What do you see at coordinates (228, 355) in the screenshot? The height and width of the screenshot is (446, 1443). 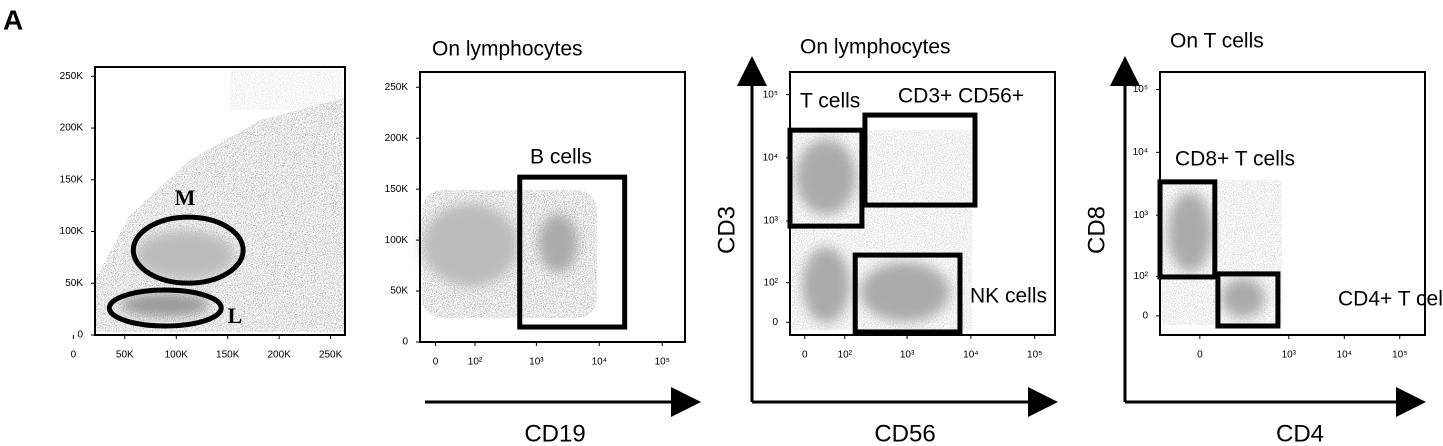 I see `x-tick-label: 150K` at bounding box center [228, 355].